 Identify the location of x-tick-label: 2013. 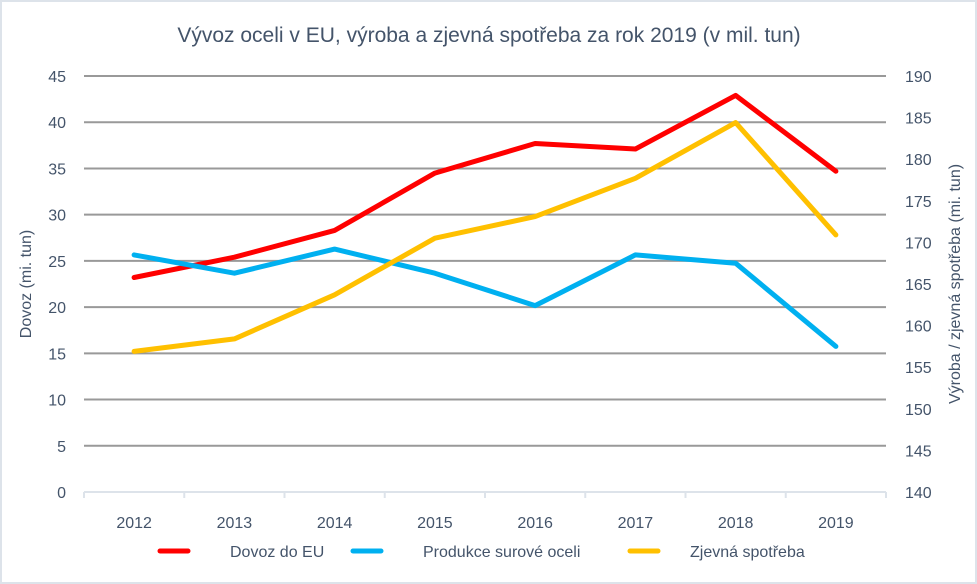
(235, 523).